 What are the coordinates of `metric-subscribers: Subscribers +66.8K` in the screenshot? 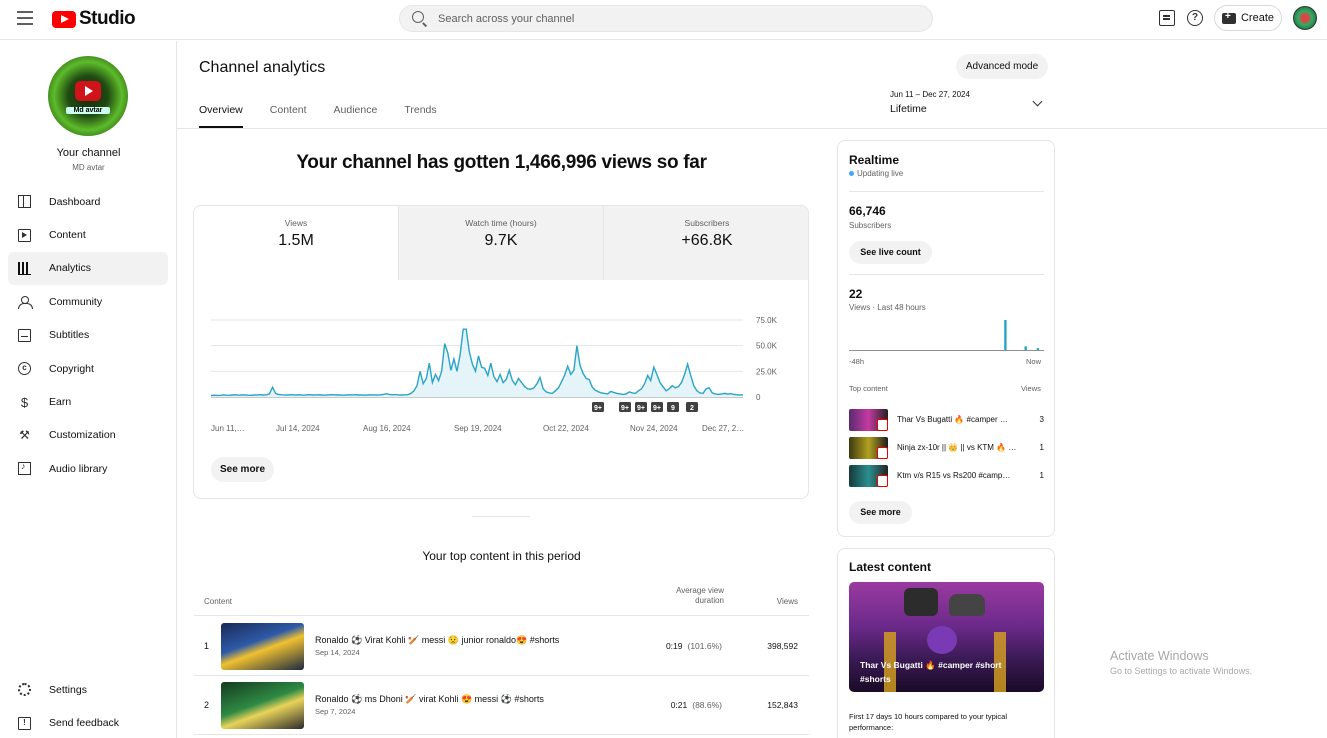 It's located at (706, 243).